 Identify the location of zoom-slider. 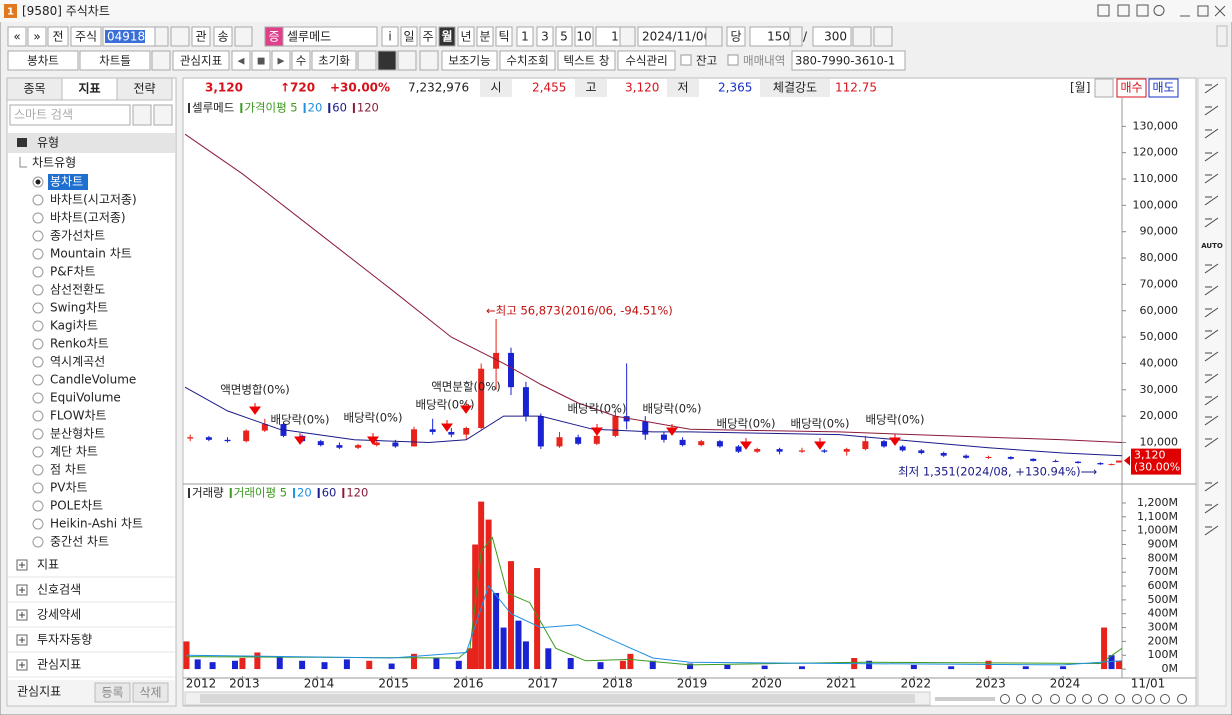
(965, 699).